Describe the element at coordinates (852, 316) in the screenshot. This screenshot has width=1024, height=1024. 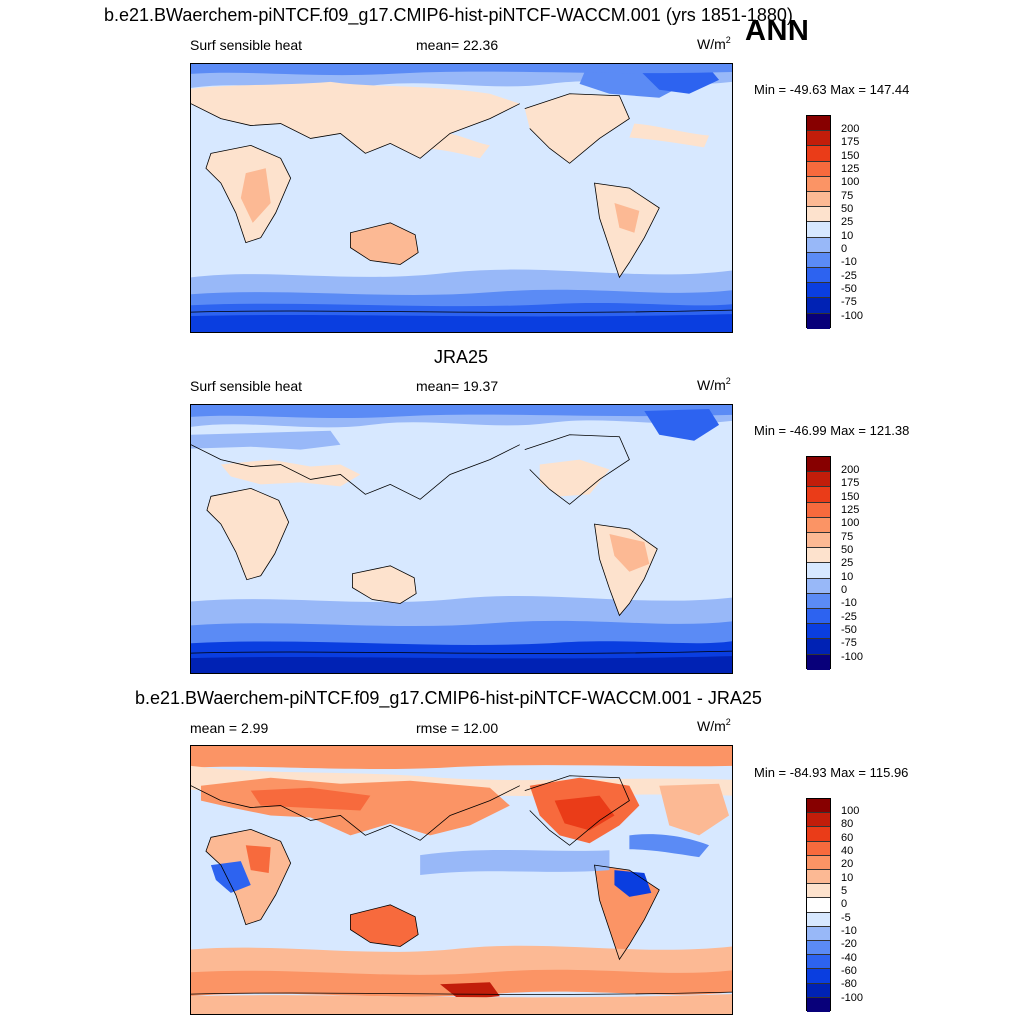
I see `panel1-colorbar-tick: -100` at that location.